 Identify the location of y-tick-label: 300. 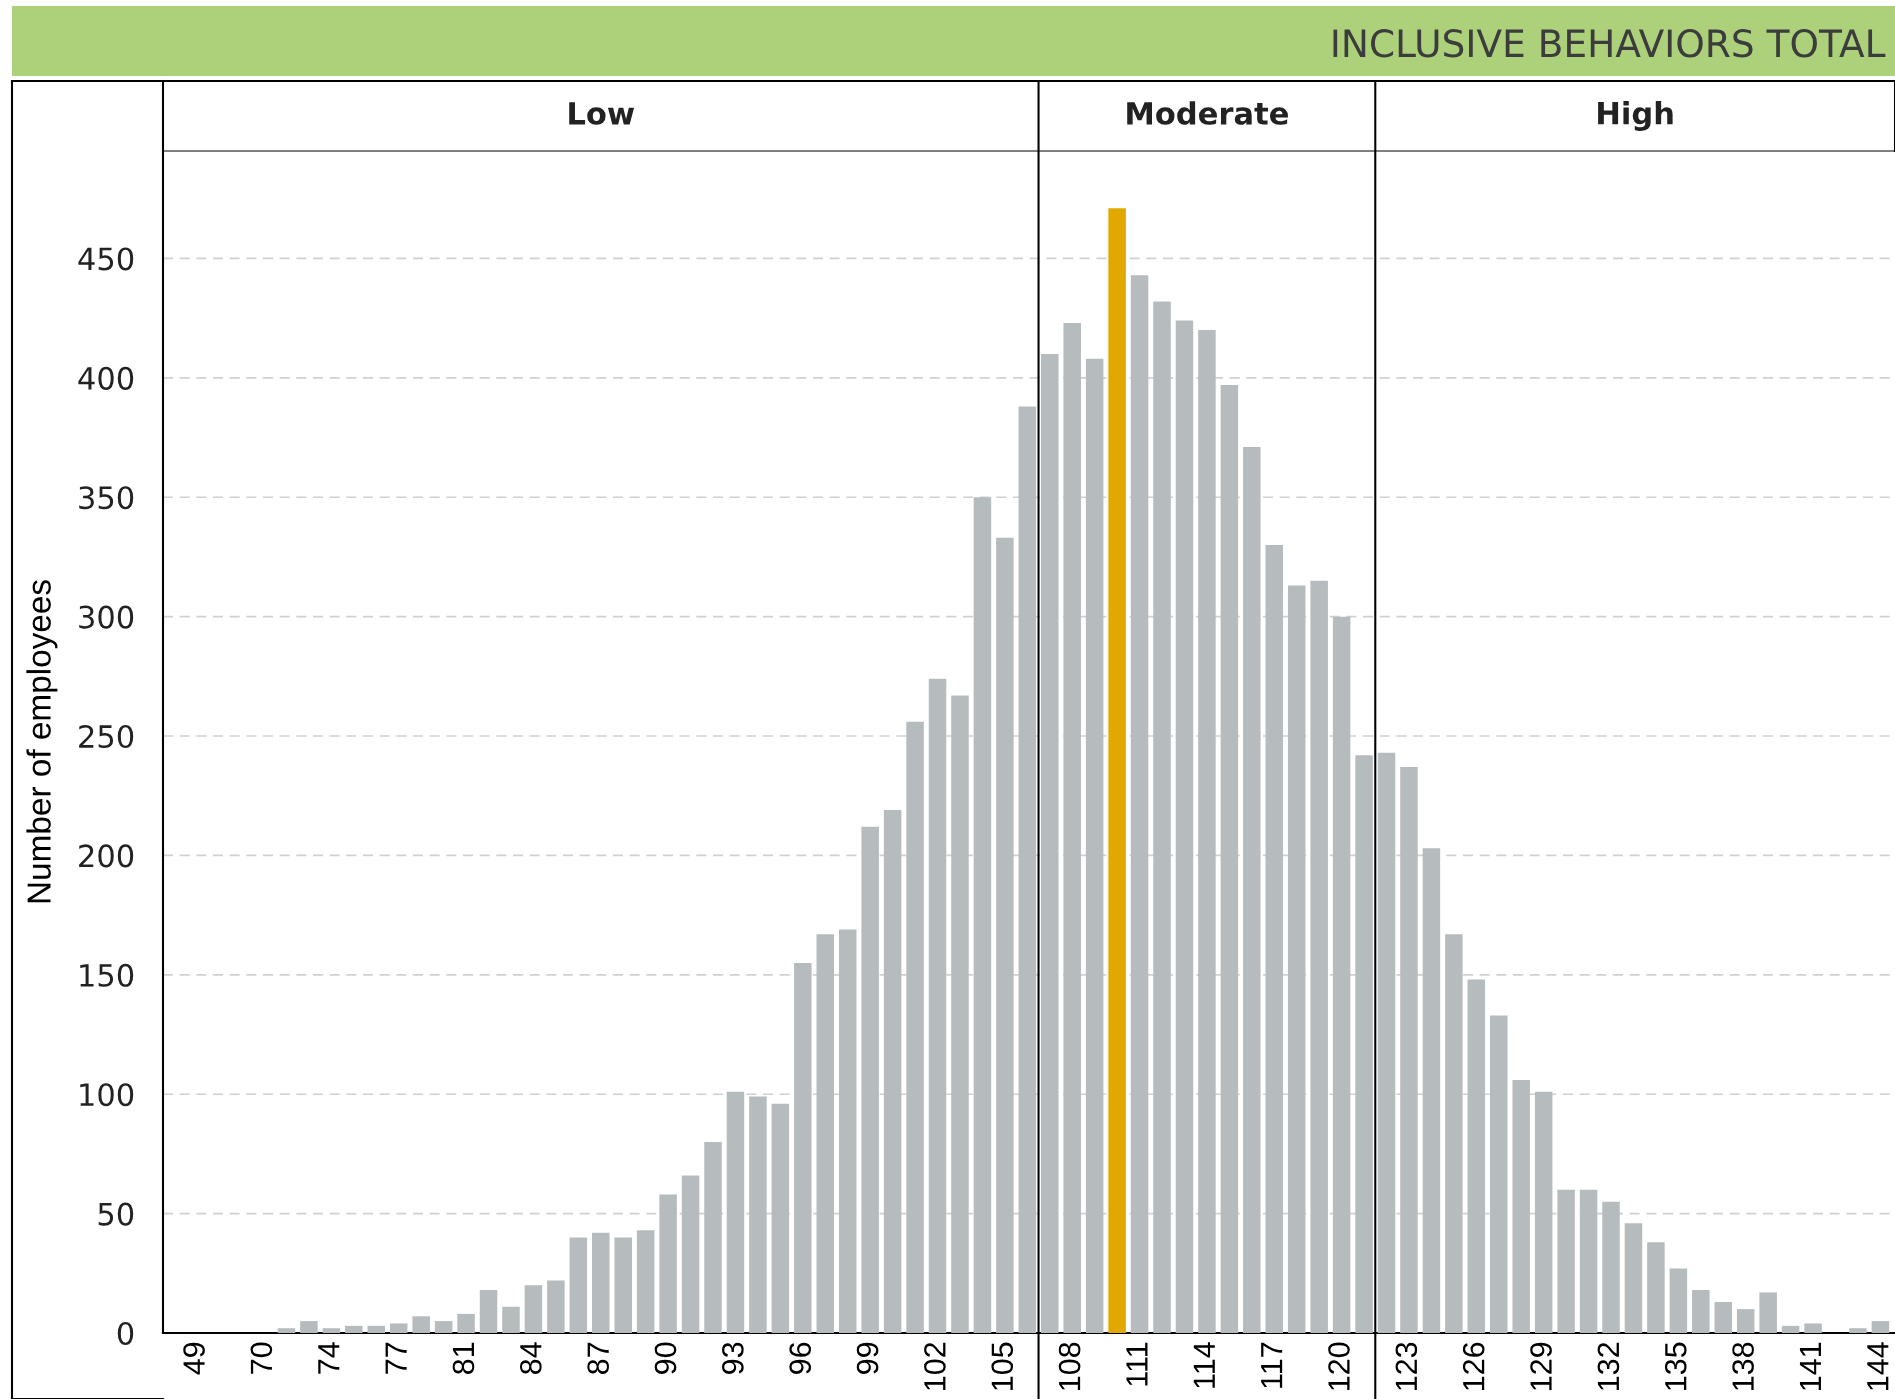
(106, 617).